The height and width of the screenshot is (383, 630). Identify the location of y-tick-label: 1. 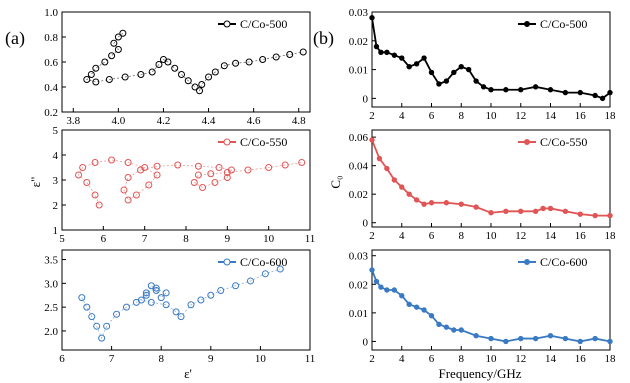
(56, 231).